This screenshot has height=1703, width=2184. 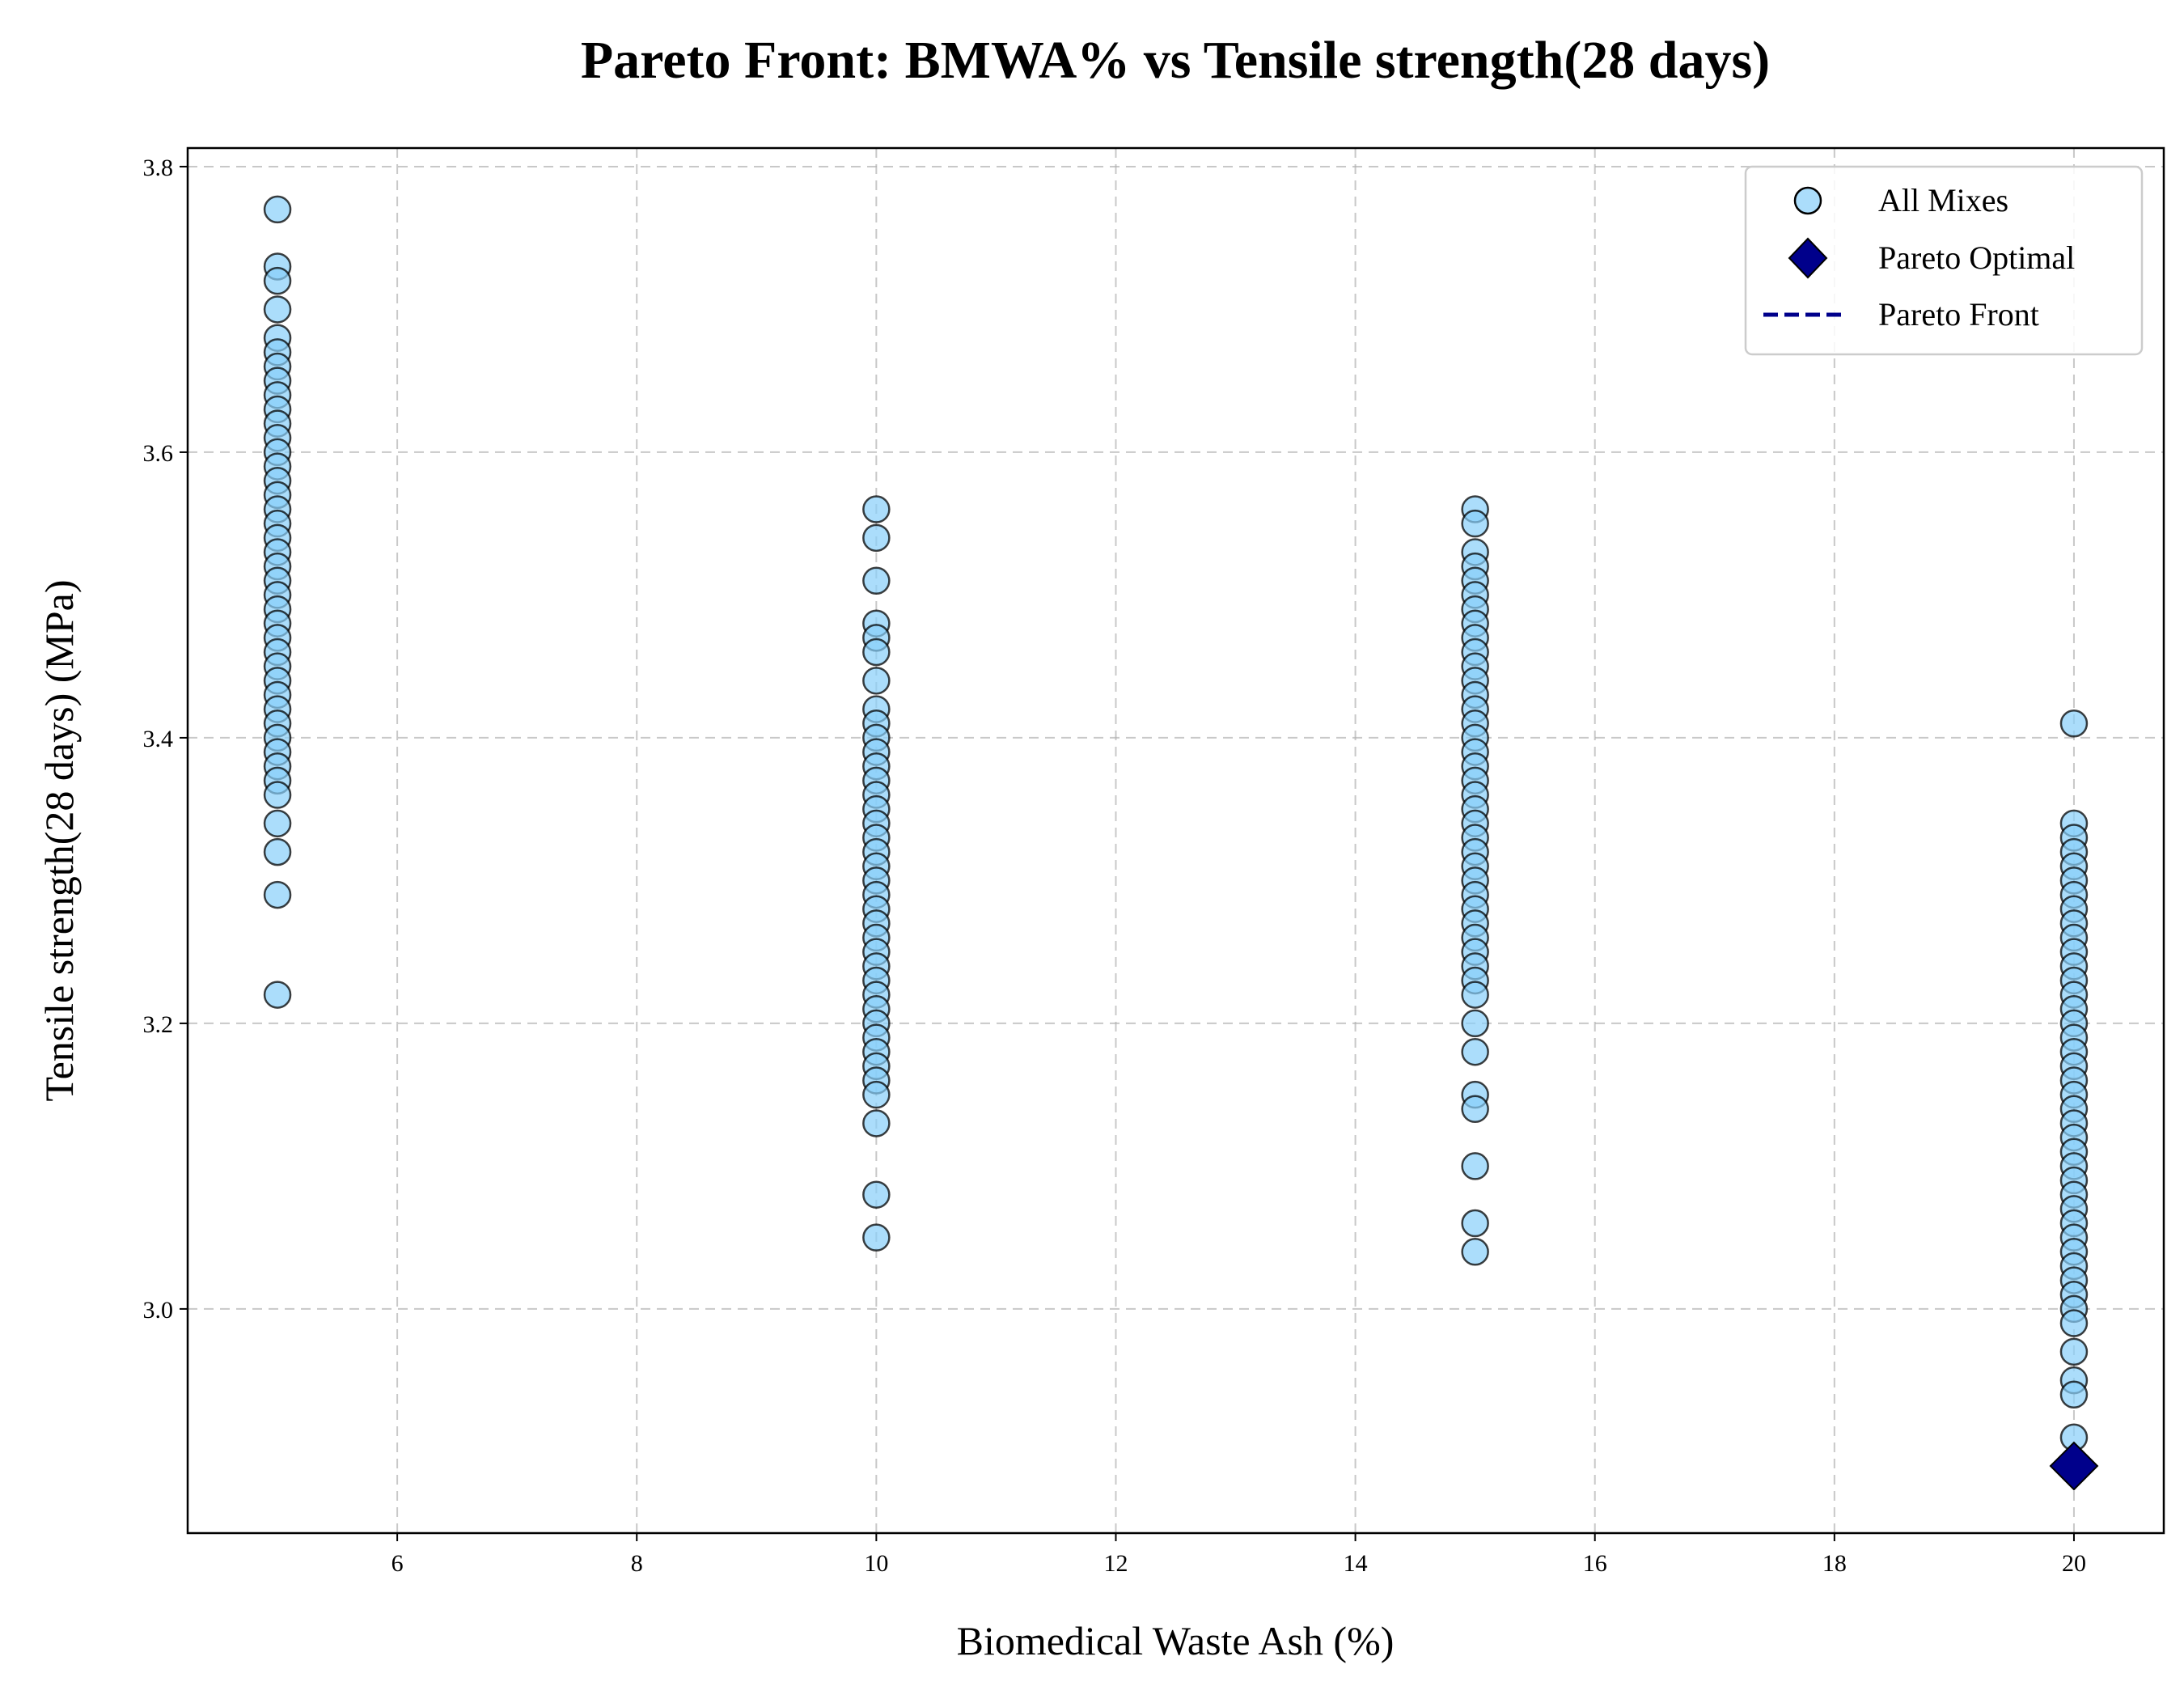 What do you see at coordinates (159, 453) in the screenshot?
I see `y-tick-label: 3.6` at bounding box center [159, 453].